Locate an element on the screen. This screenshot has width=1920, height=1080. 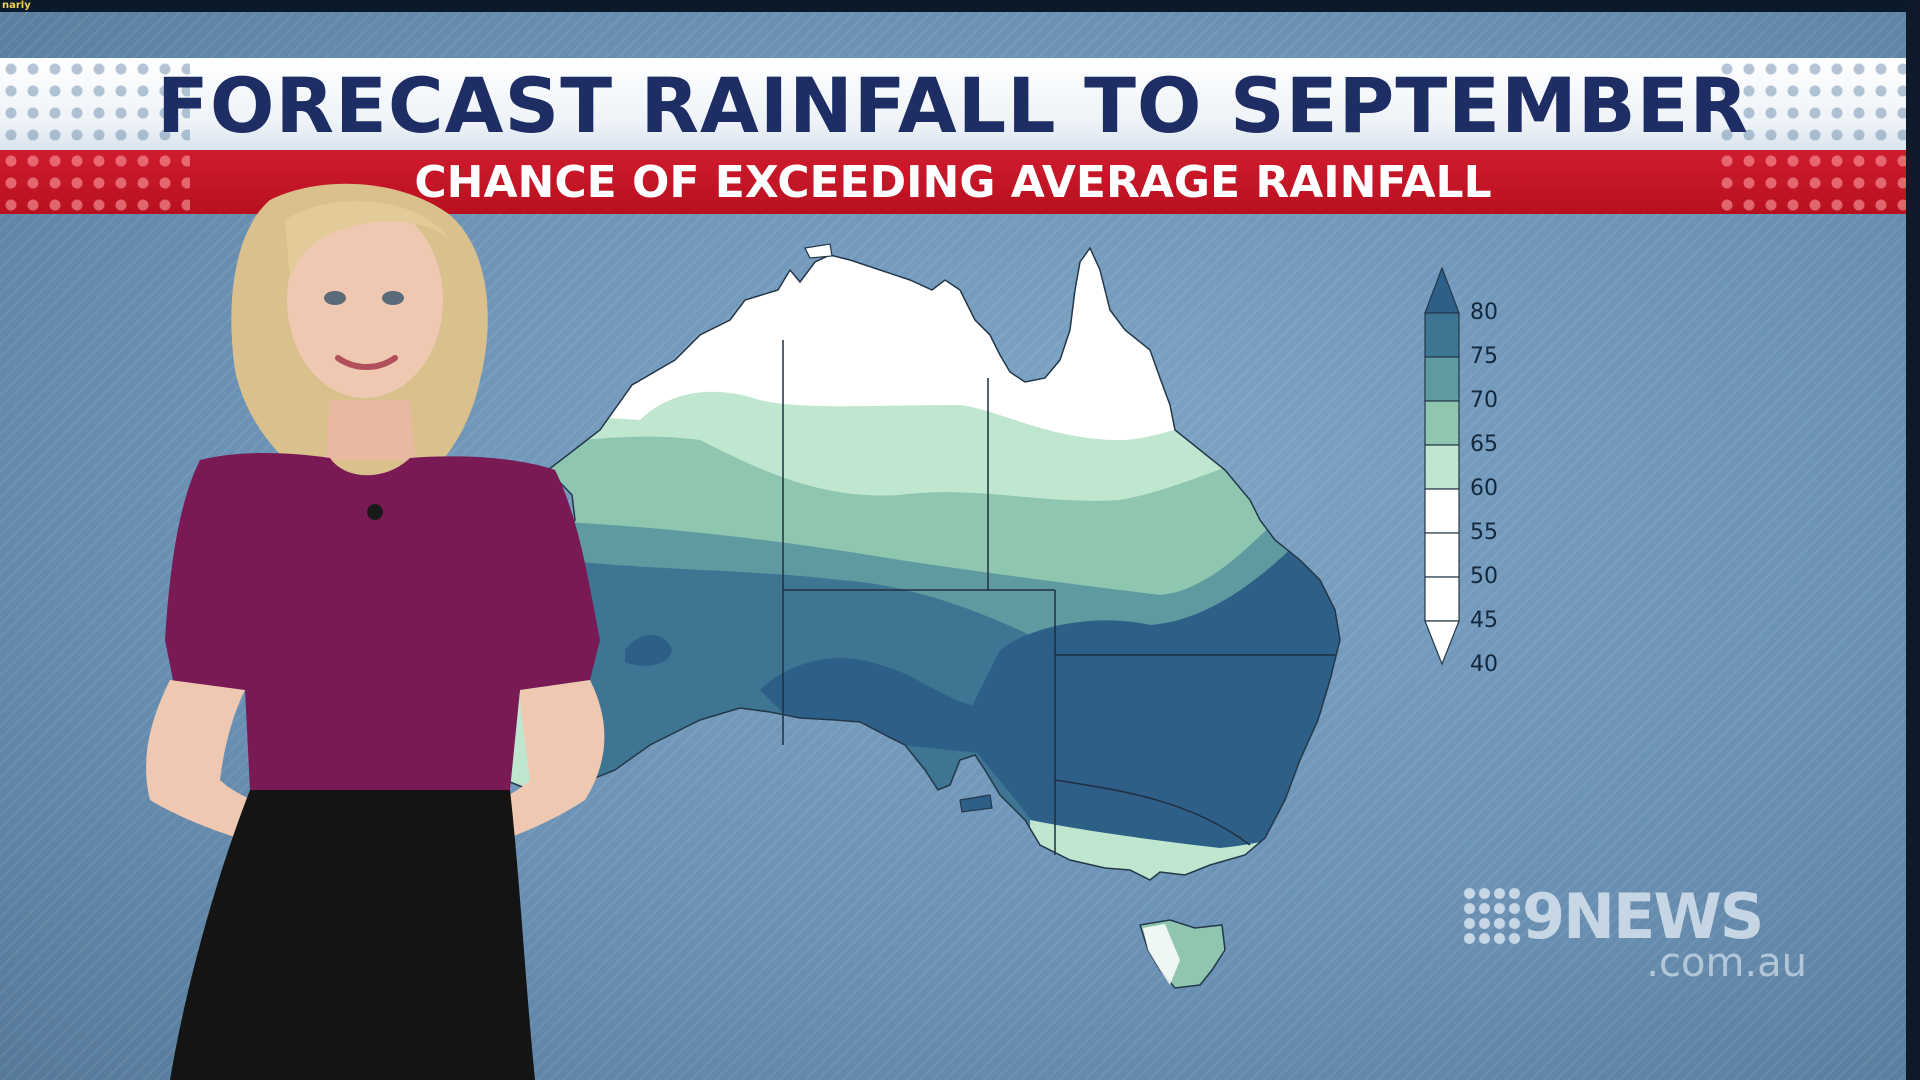
state-borders is located at coordinates (1058, 597).